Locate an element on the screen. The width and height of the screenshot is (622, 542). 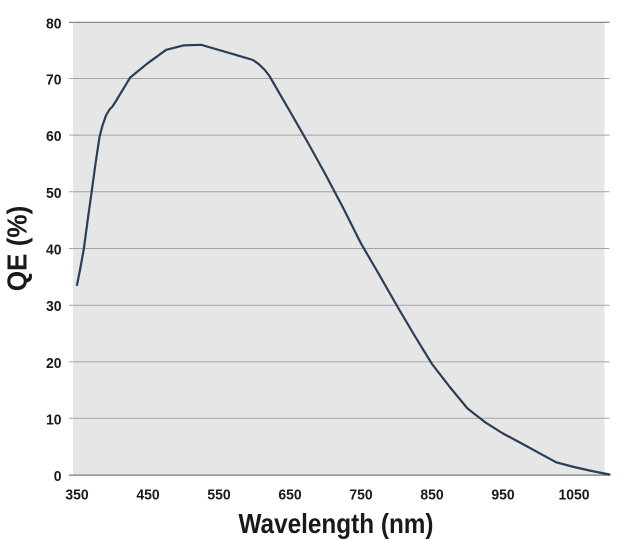
svg-text: 1050 is located at coordinates (574, 495).